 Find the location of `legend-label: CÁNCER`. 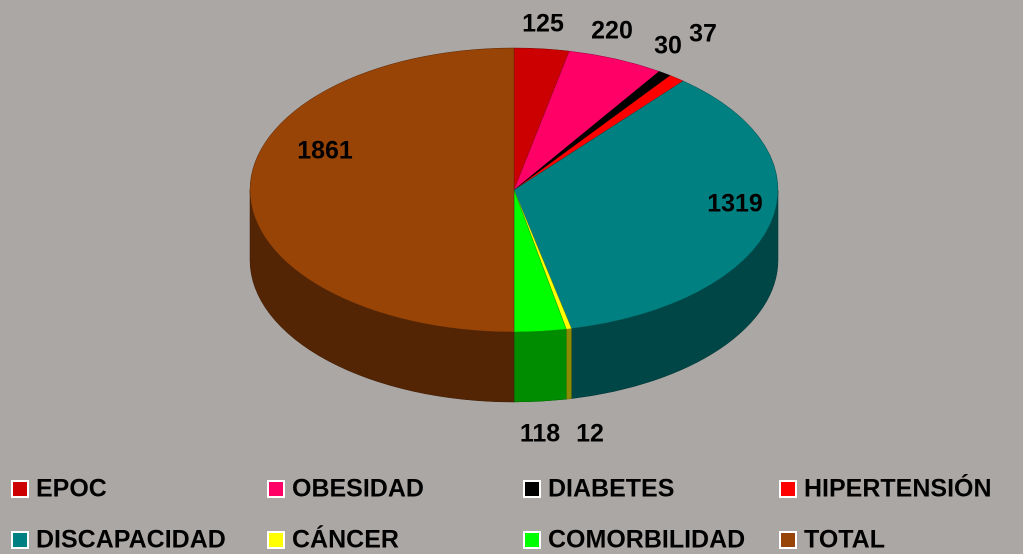

legend-label: CÁNCER is located at coordinates (345, 539).